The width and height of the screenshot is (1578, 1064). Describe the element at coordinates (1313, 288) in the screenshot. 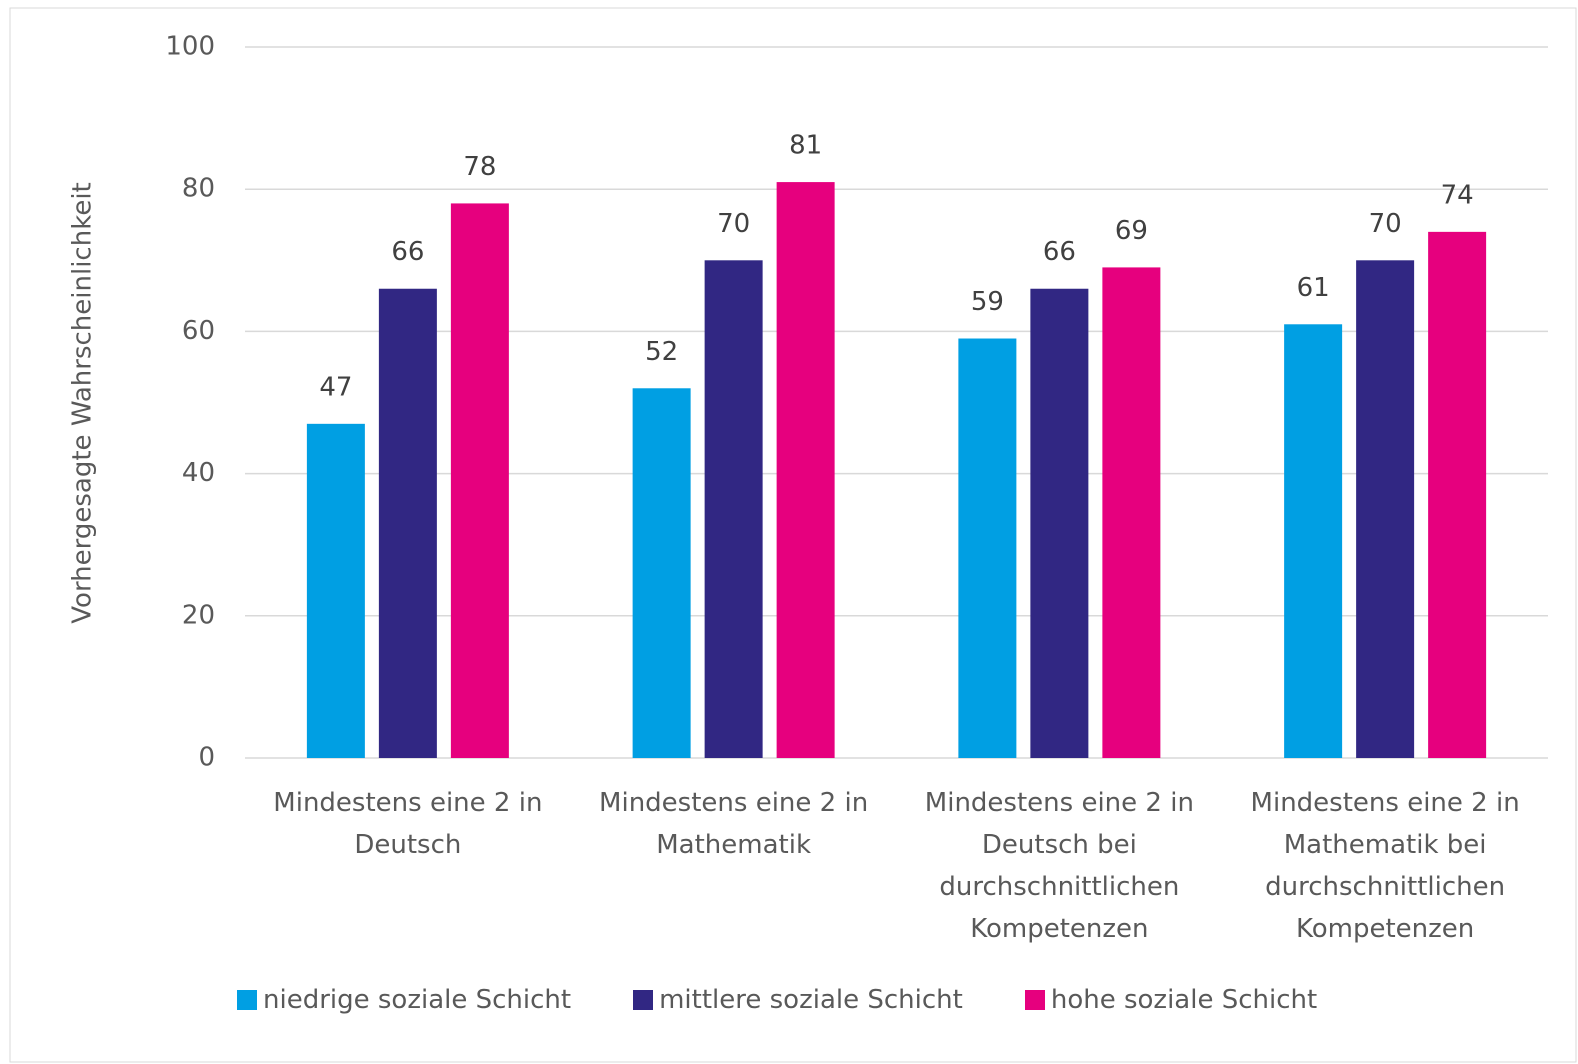

I see `data-label: 61` at that location.